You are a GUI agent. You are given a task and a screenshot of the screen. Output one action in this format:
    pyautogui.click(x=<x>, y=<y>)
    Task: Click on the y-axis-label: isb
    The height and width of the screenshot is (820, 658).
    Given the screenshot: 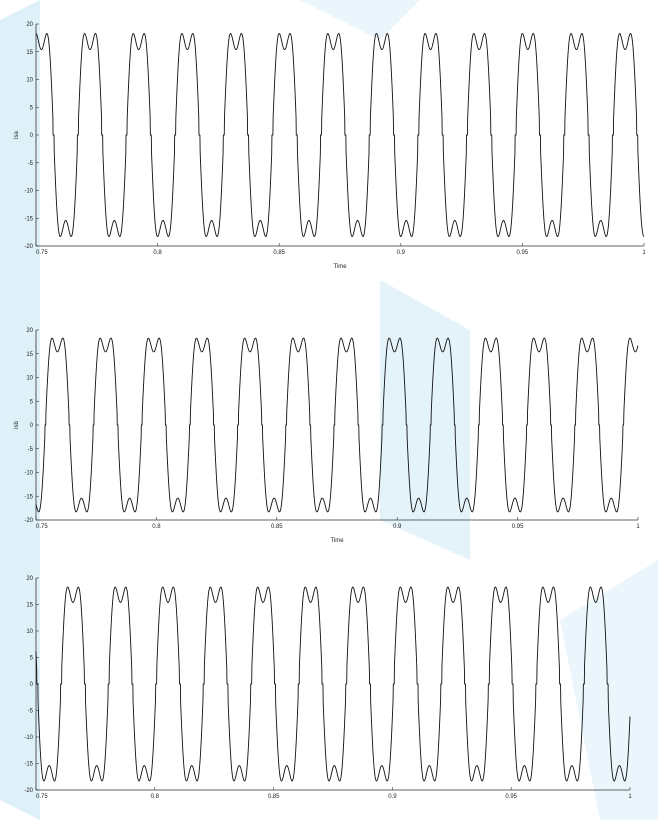 What is the action you would take?
    pyautogui.click(x=17, y=425)
    